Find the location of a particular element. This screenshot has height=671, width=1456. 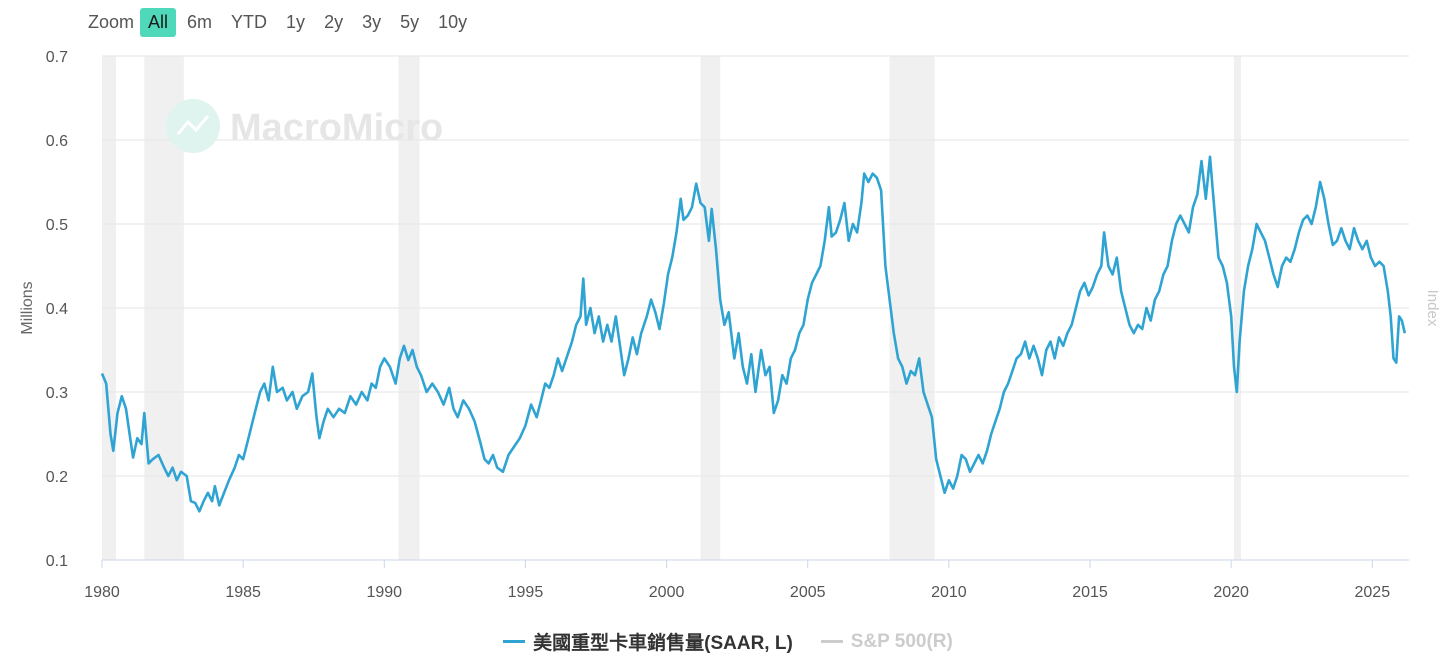

y-tick-label: 0.3 is located at coordinates (57, 393).